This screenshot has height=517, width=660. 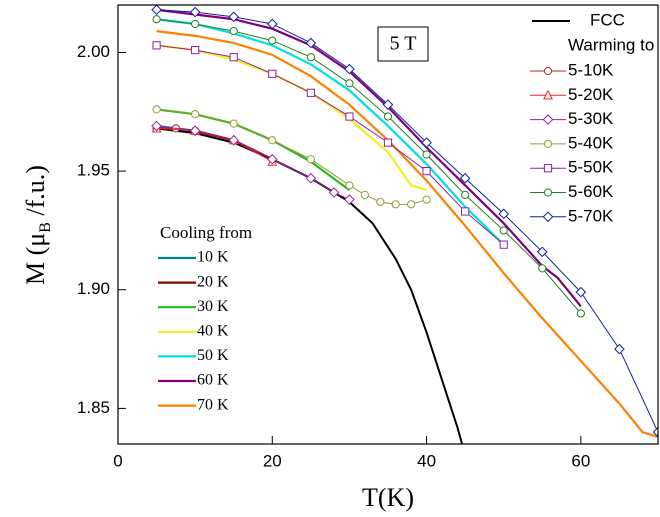 I want to click on x-tick-label: 40, so click(x=426, y=460).